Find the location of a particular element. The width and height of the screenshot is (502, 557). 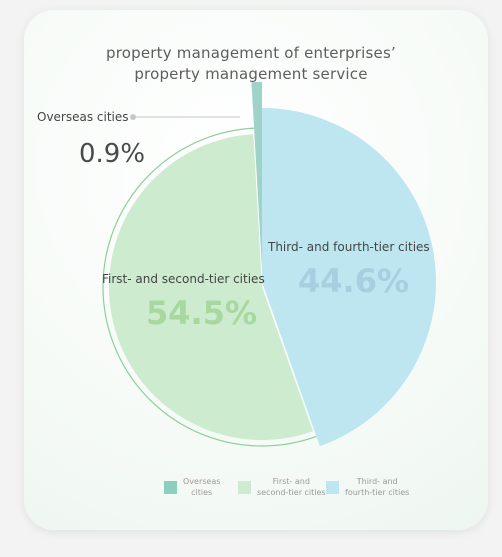

chart-title-line-1: property management of enterprises’ is located at coordinates (251, 53).